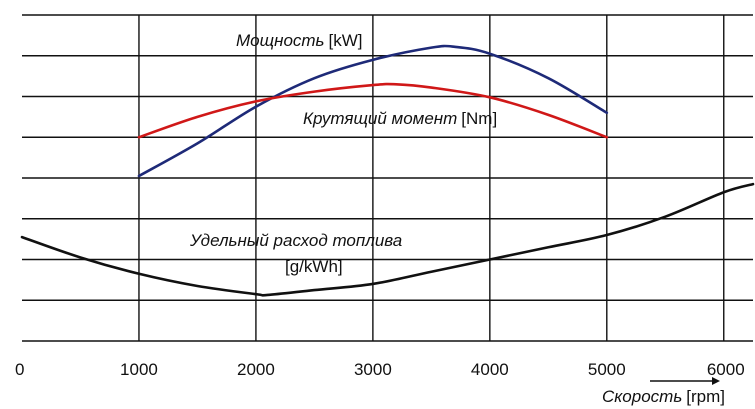 This screenshot has height=409, width=755. Describe the element at coordinates (642, 396) in the screenshot. I see `x-axis-name: Скорость` at that location.